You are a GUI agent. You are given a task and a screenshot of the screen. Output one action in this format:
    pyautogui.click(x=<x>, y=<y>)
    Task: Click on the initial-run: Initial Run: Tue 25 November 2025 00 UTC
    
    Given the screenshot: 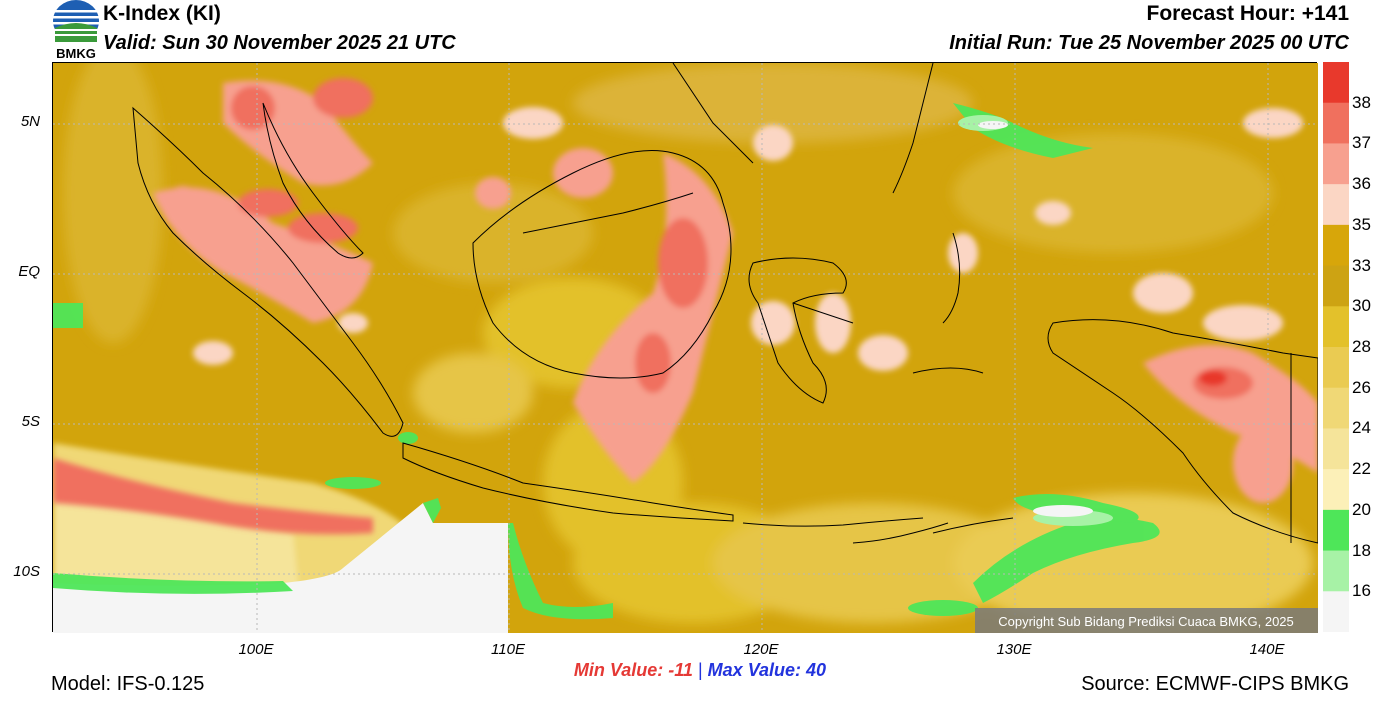 What is the action you would take?
    pyautogui.click(x=1149, y=43)
    